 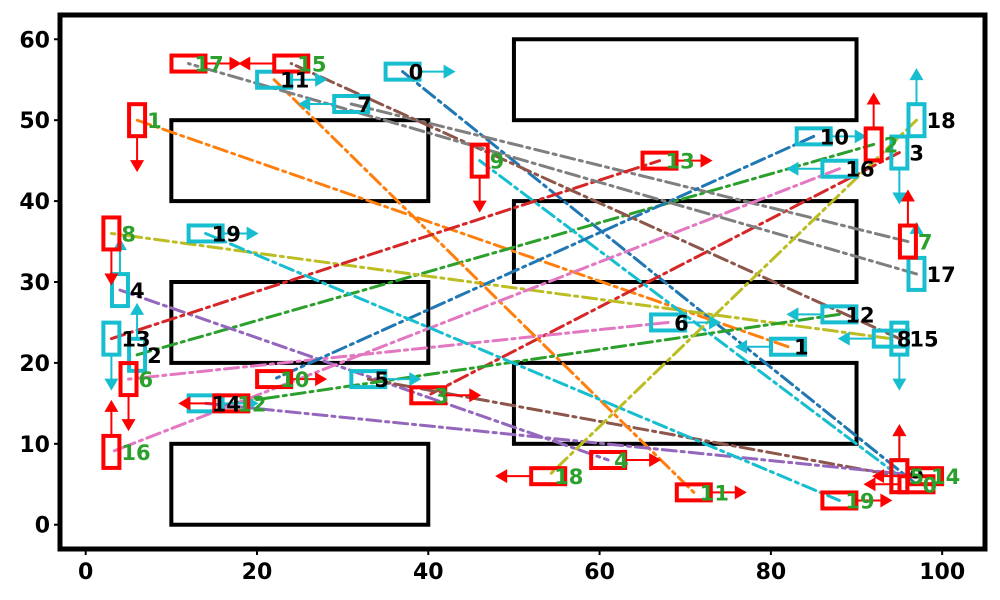 What do you see at coordinates (208, 65) in the screenshot?
I see `set-b-pin-label-17: 17` at bounding box center [208, 65].